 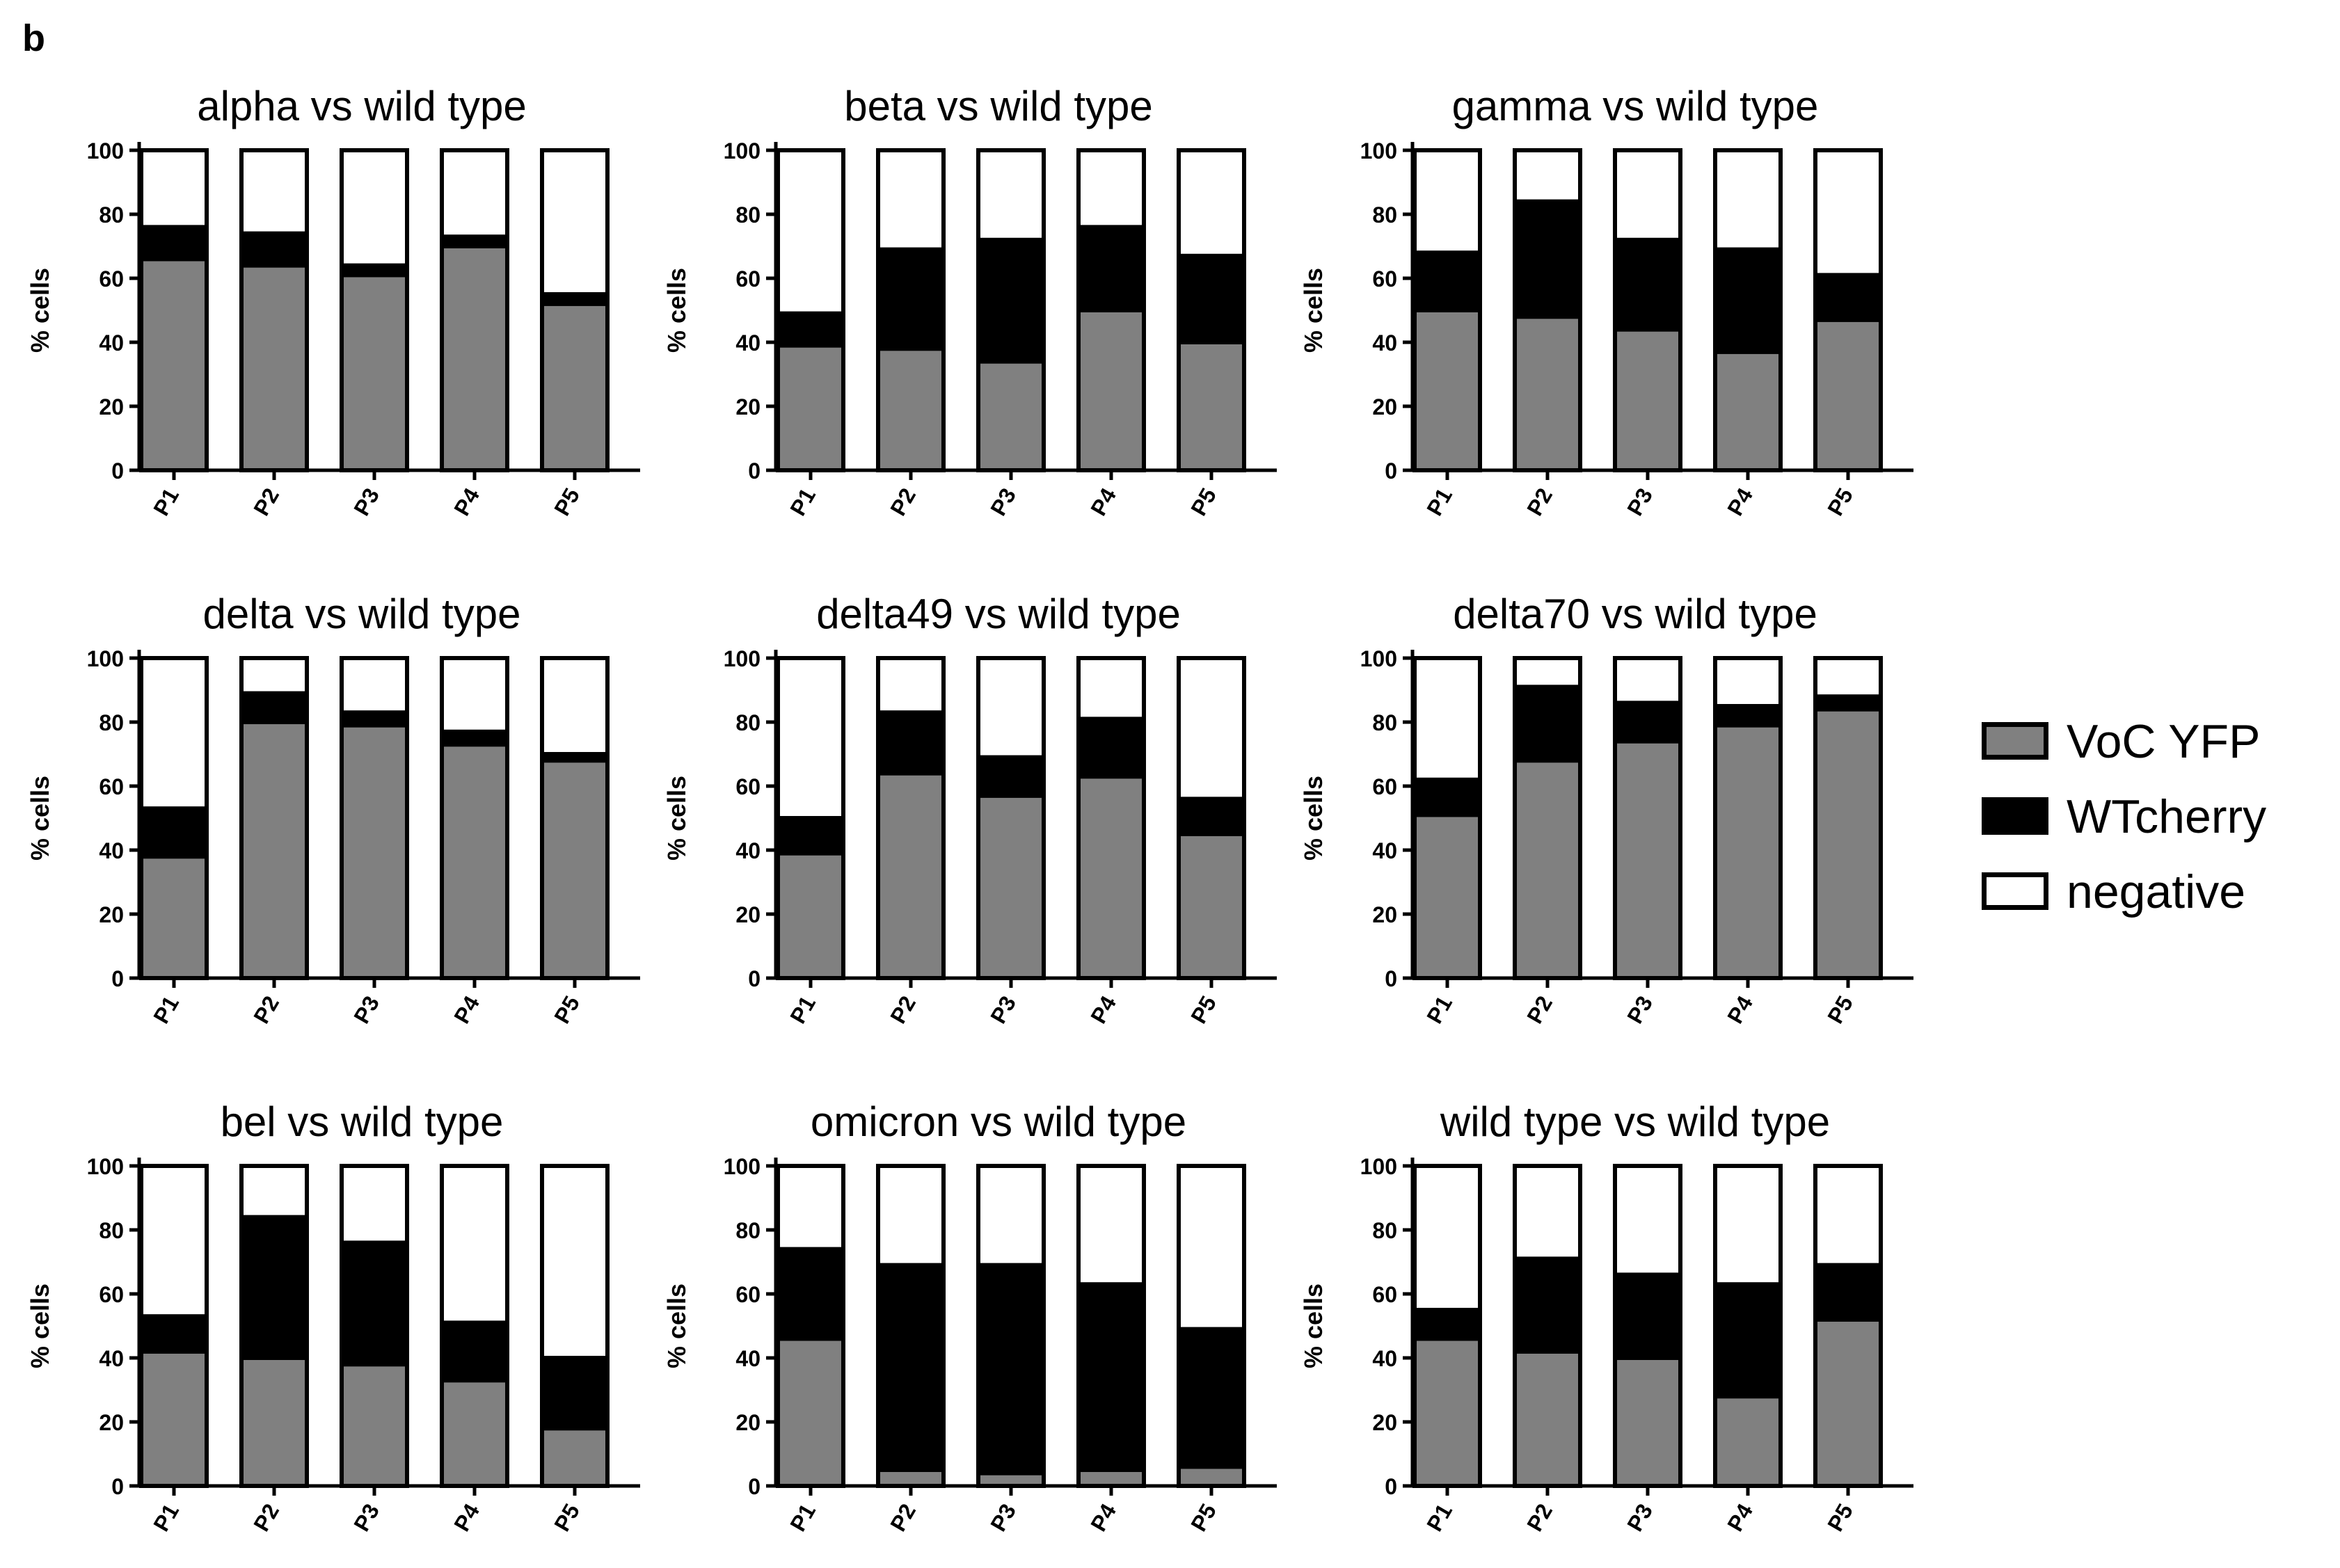 I want to click on legend-label-wtcherry: WTcherry, so click(x=2167, y=816).